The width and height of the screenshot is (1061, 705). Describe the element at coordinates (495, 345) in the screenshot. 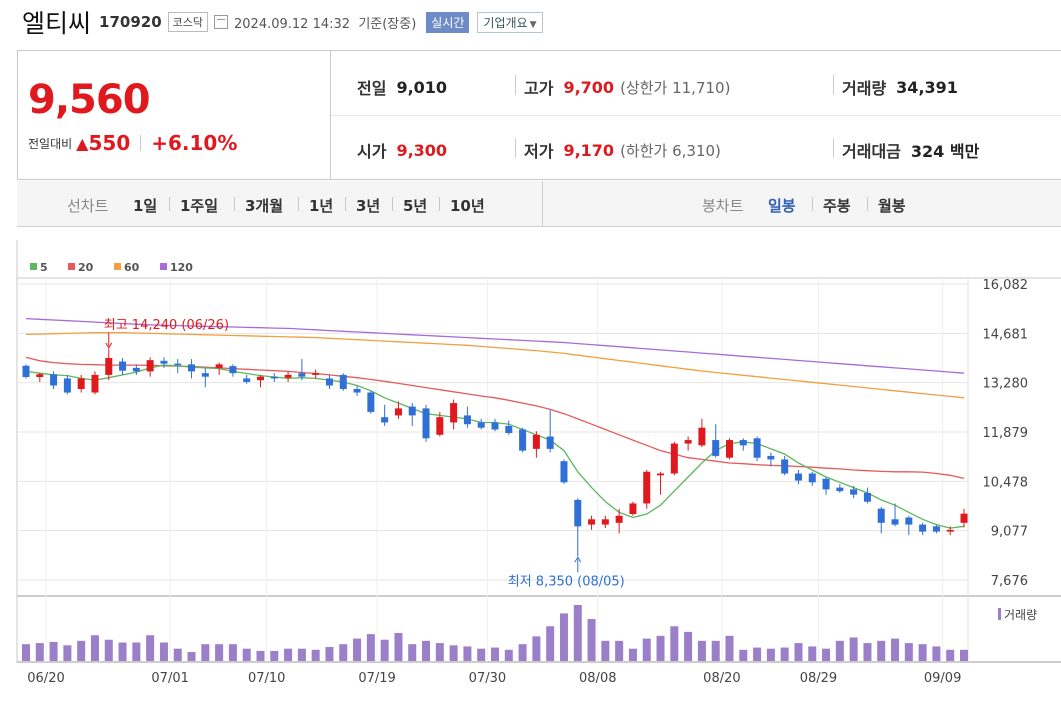

I see `ma120-line` at that location.